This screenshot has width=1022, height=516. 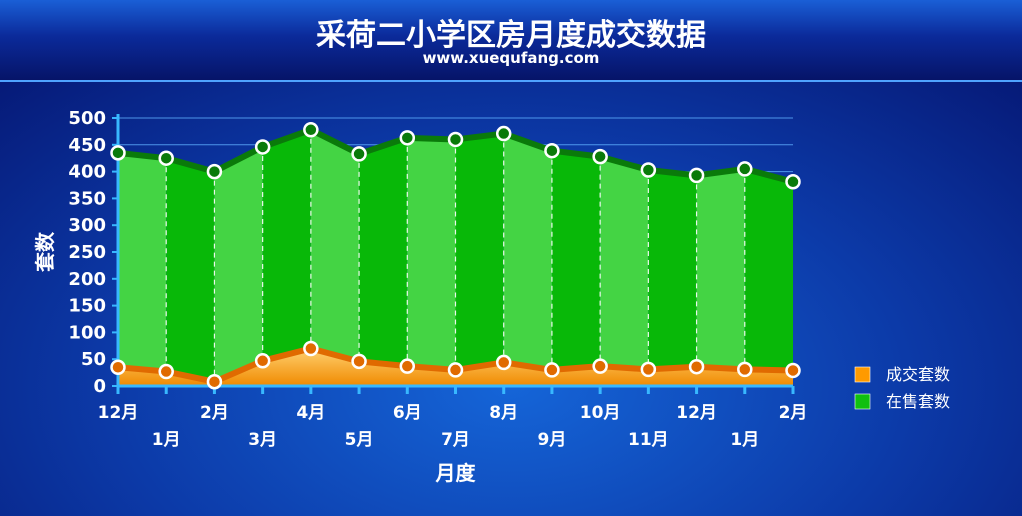 What do you see at coordinates (862, 401) in the screenshot?
I see `legend-swatch-在售套数` at bounding box center [862, 401].